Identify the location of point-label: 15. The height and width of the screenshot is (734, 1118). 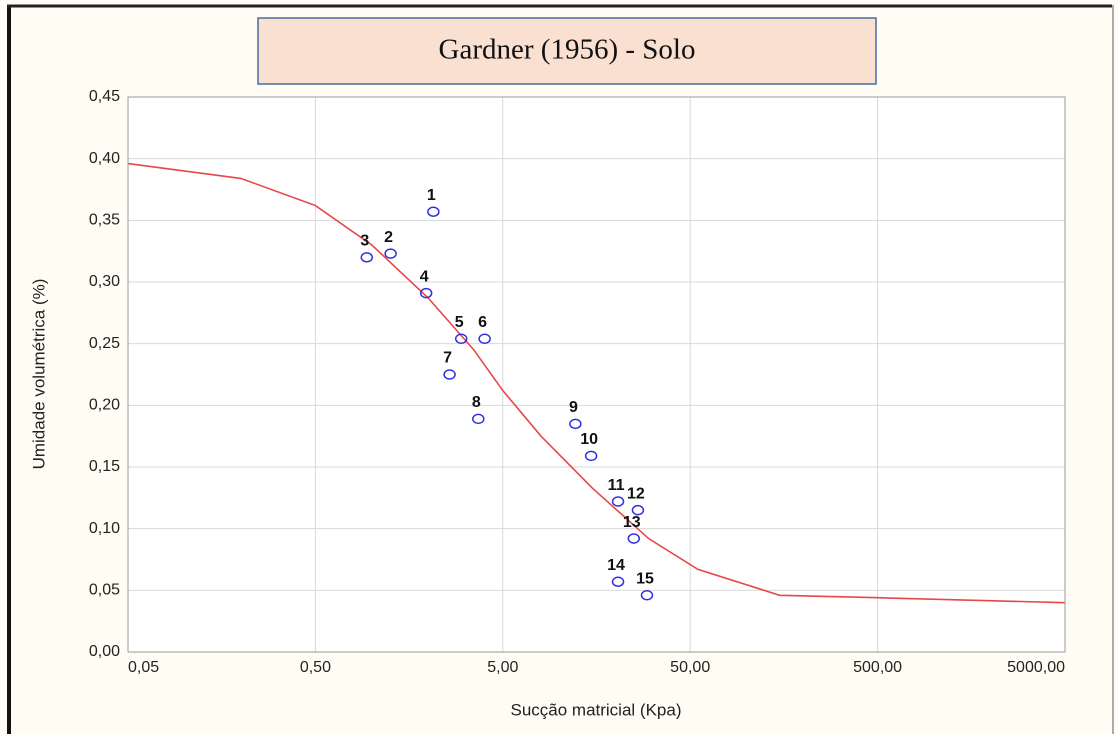
(645, 578).